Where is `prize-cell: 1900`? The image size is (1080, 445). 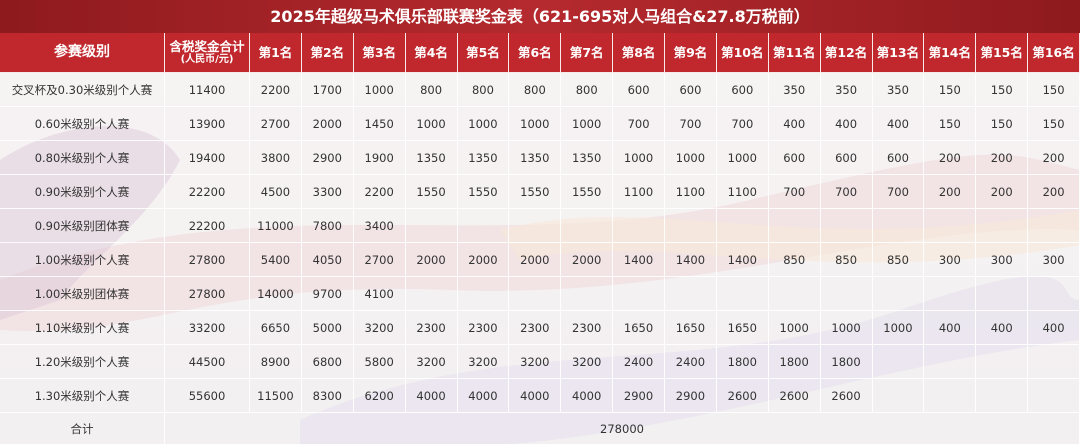 prize-cell: 1900 is located at coordinates (379, 158).